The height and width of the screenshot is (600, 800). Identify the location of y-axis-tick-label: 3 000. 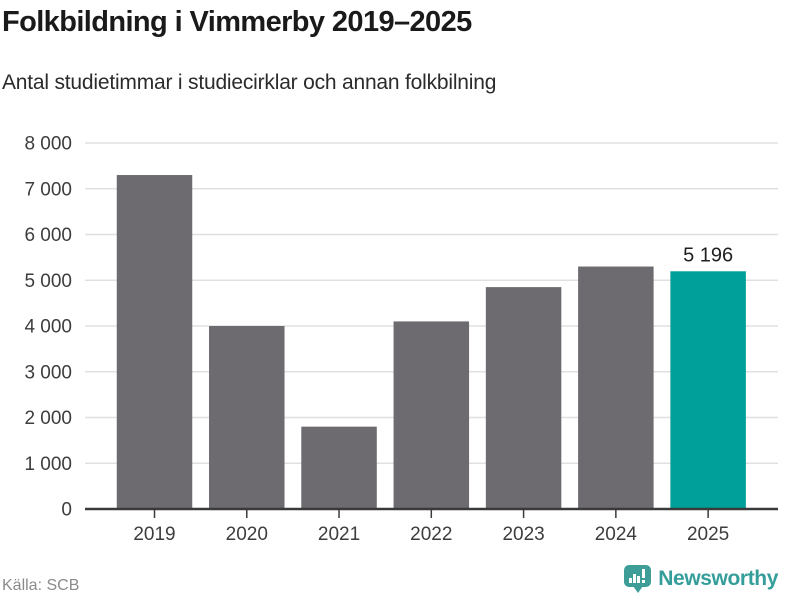
(48, 372).